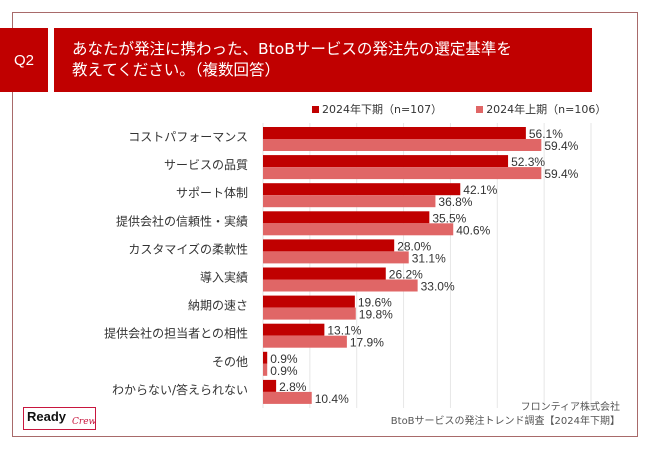  I want to click on category-label: 提供会社の信頼性・実績, so click(182, 220).